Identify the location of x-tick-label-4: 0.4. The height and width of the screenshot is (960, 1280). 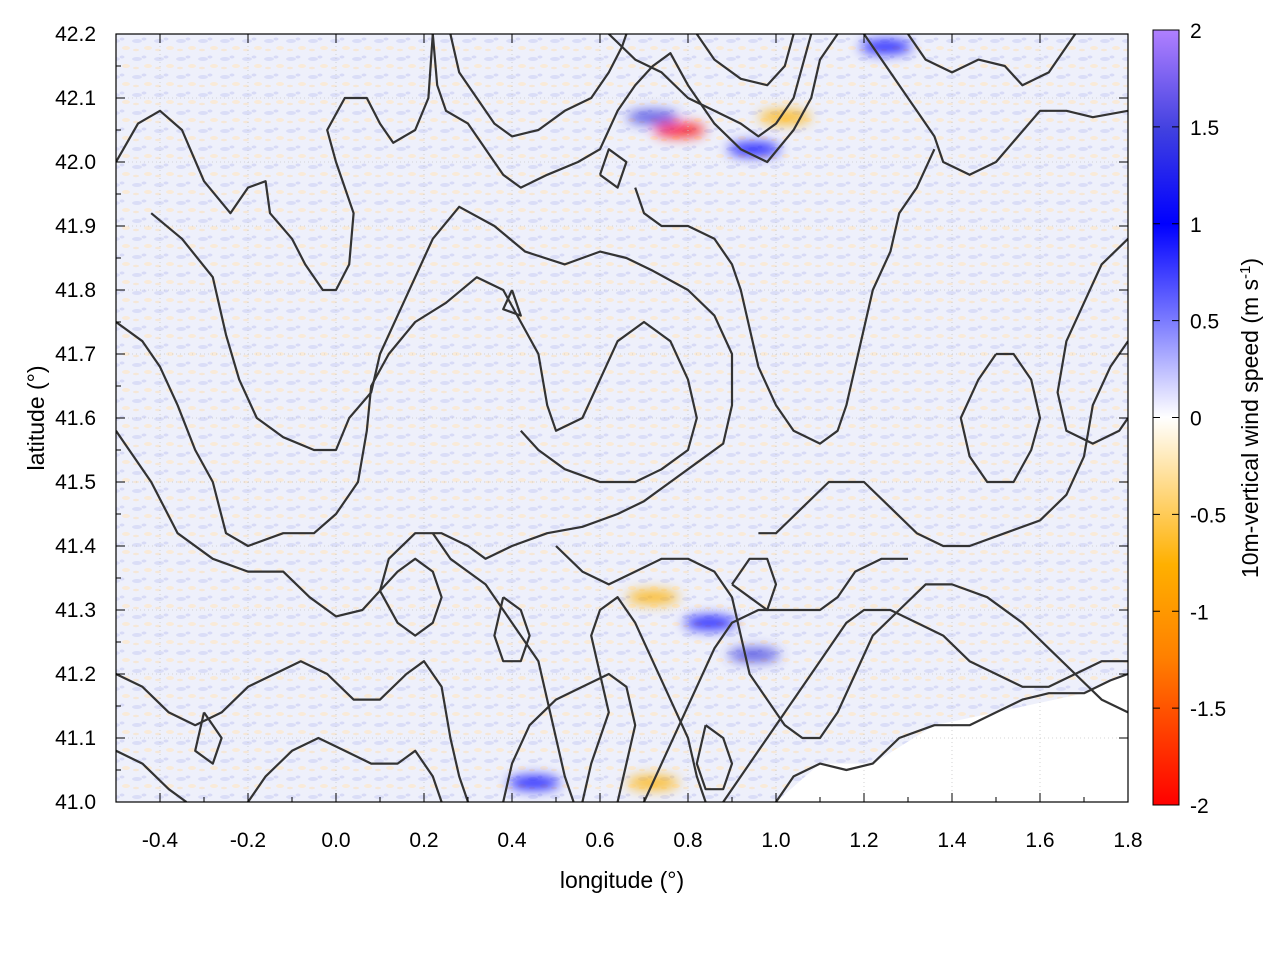
(512, 840).